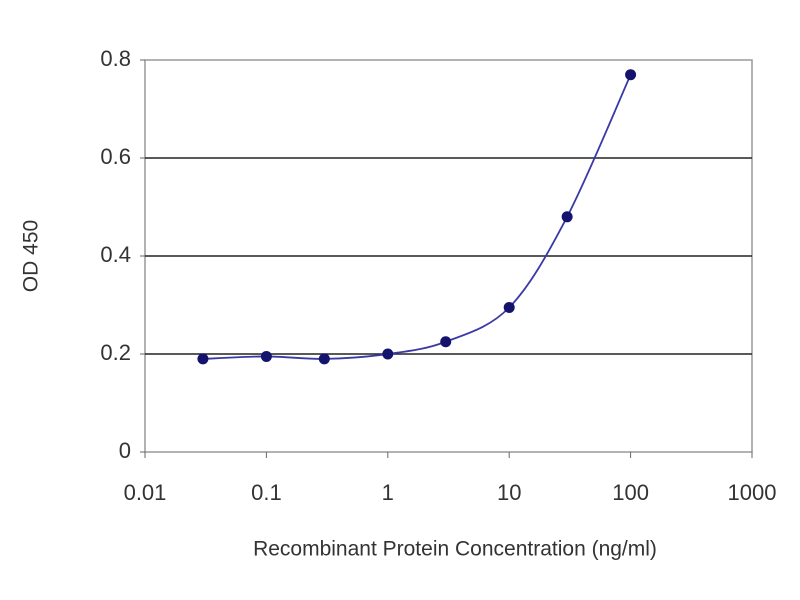 This screenshot has width=800, height=600. What do you see at coordinates (145, 492) in the screenshot?
I see `x-tick-label: 0.01` at bounding box center [145, 492].